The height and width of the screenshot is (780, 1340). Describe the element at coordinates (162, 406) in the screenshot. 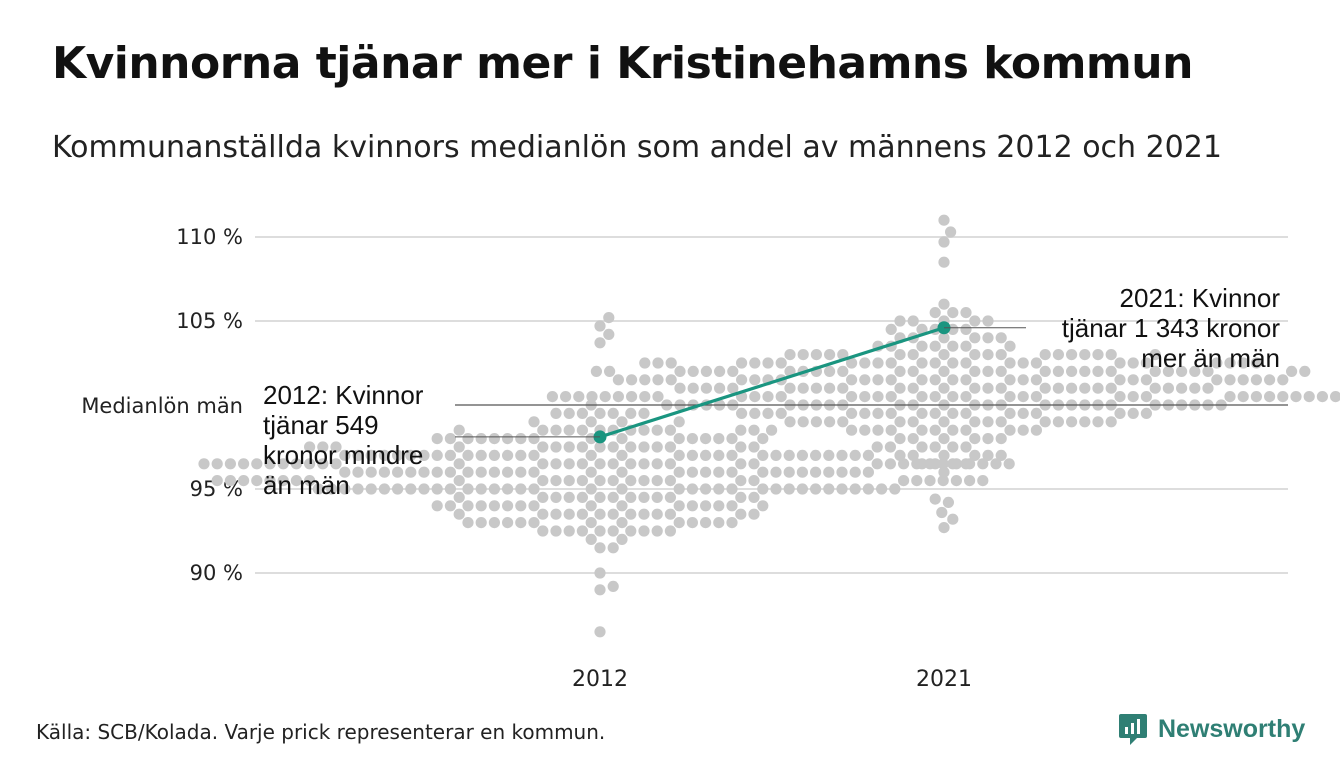

I see `reference-line-label: Medianlön män` at that location.